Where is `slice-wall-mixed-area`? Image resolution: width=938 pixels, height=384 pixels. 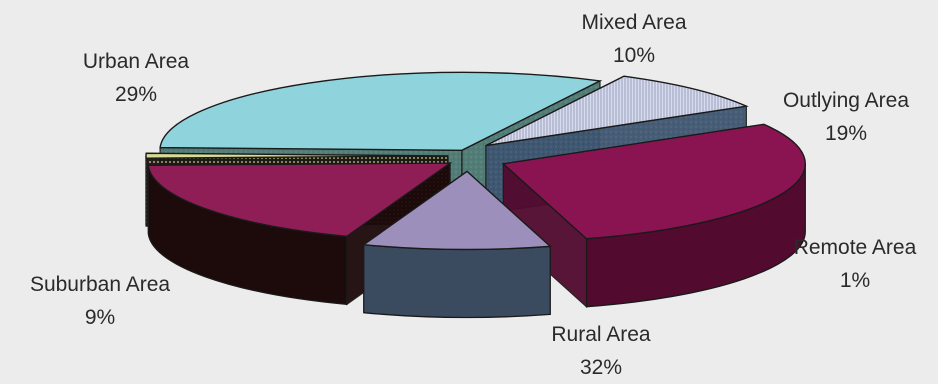
slice-wall-mixed-area is located at coordinates (457, 281).